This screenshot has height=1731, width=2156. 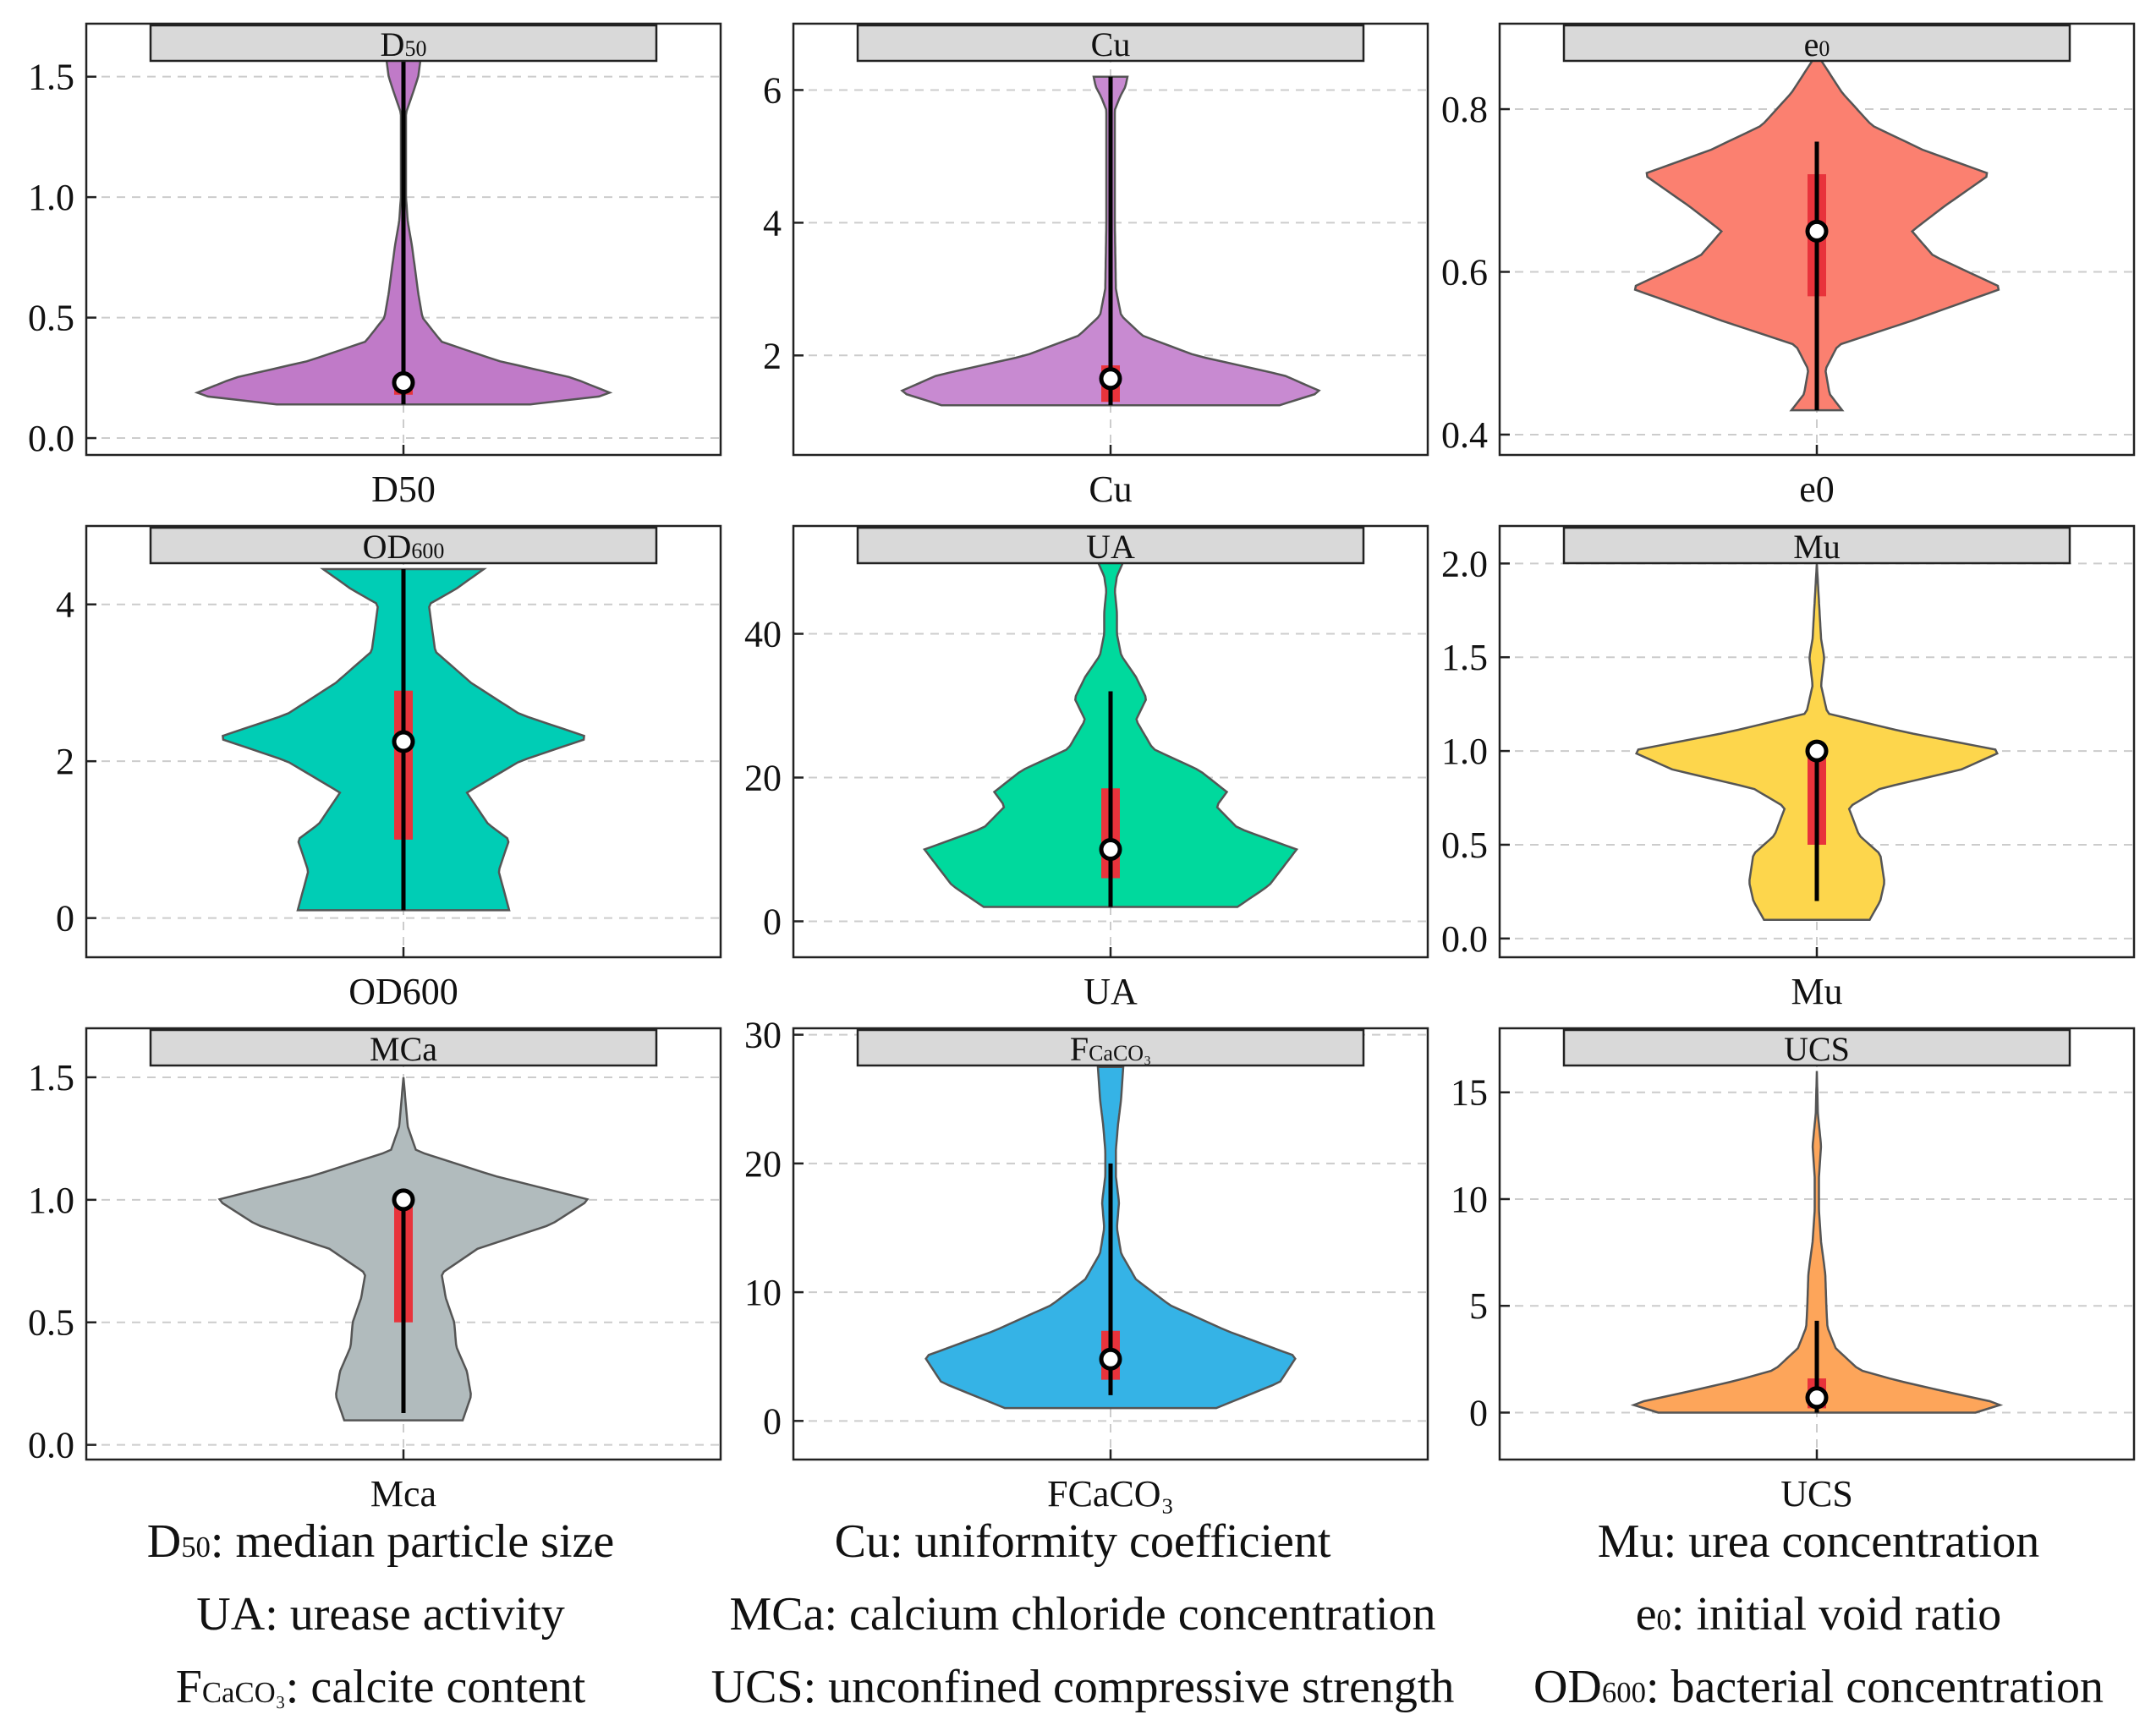 What do you see at coordinates (380, 1687) in the screenshot?
I see `legend-item-fcaco3: FCaCO₃: calcite content` at bounding box center [380, 1687].